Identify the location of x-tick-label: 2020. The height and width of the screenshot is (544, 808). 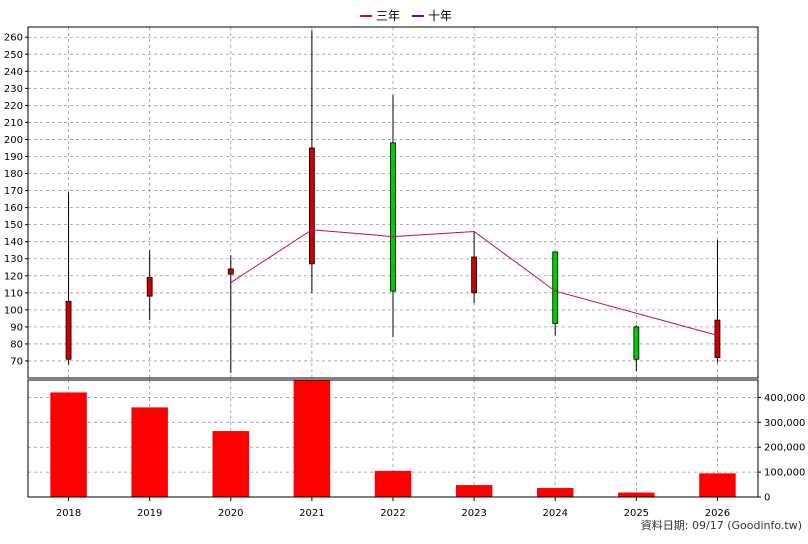
(230, 513).